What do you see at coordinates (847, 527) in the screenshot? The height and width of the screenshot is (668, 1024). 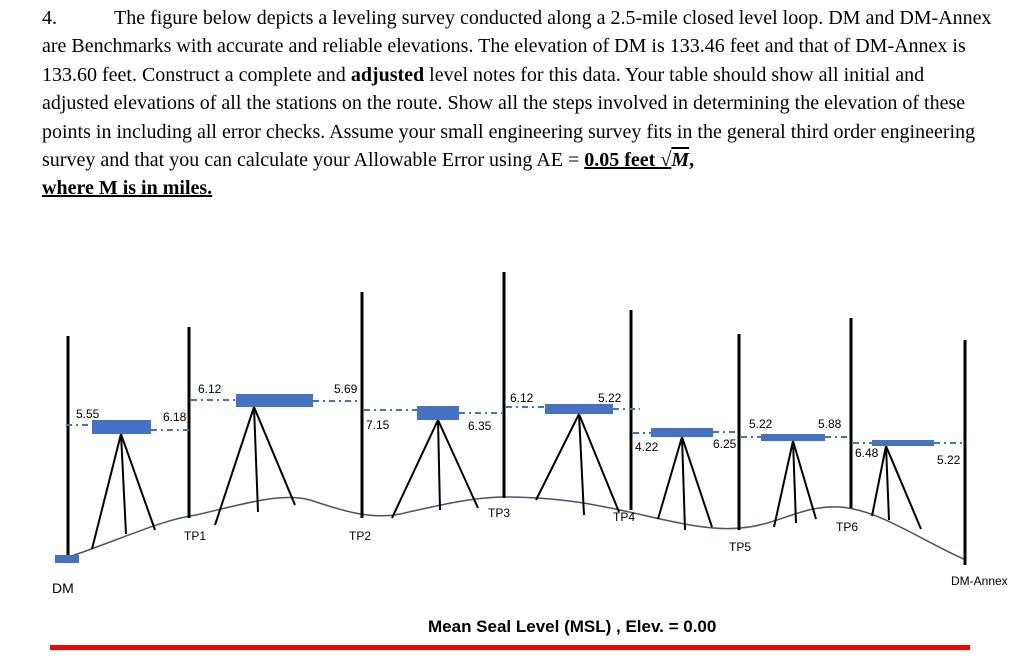 I see `station-label-tp6: TP6` at bounding box center [847, 527].